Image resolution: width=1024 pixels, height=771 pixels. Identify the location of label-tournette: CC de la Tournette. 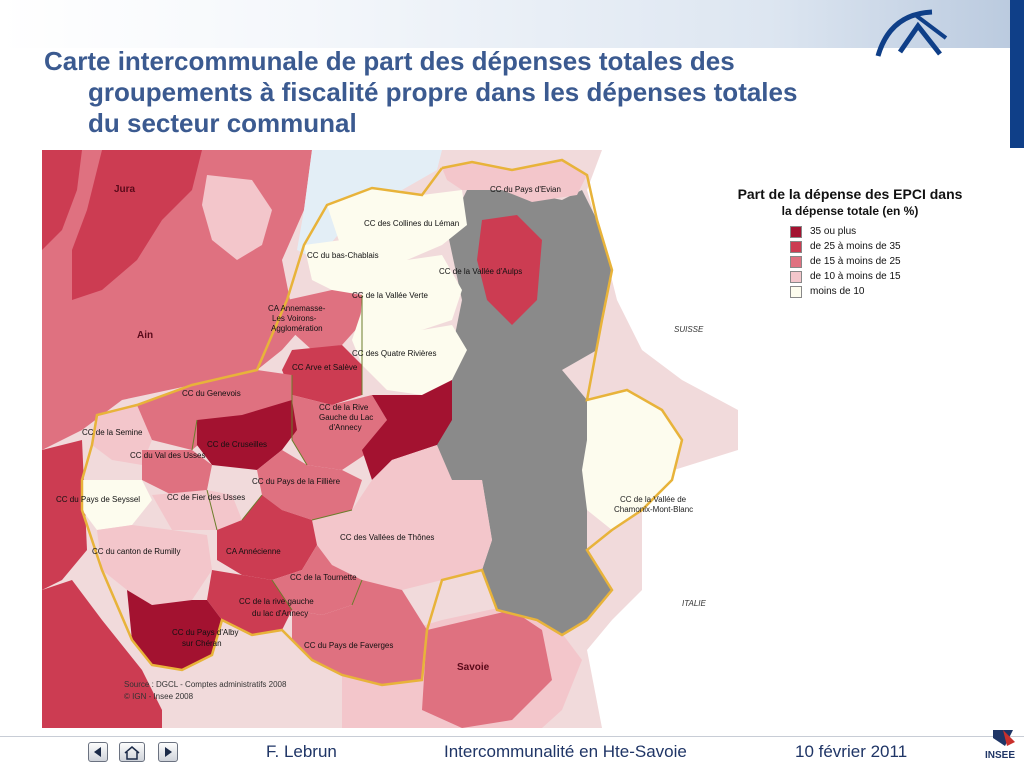
(323, 577).